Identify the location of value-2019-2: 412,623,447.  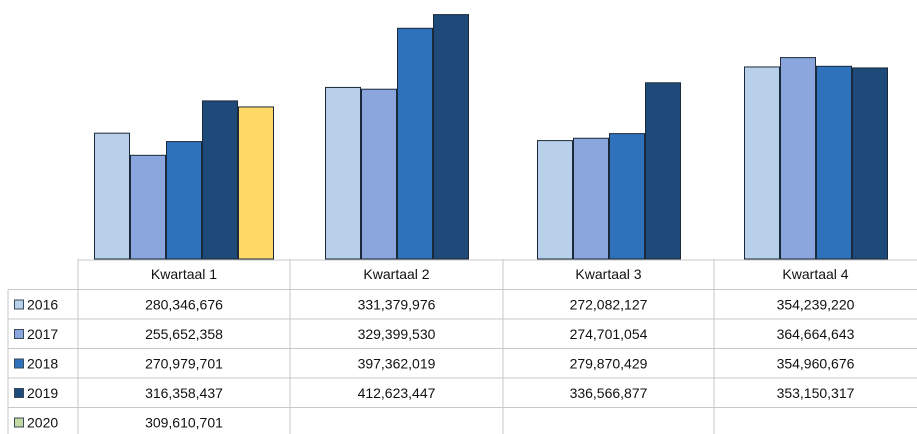
(397, 393).